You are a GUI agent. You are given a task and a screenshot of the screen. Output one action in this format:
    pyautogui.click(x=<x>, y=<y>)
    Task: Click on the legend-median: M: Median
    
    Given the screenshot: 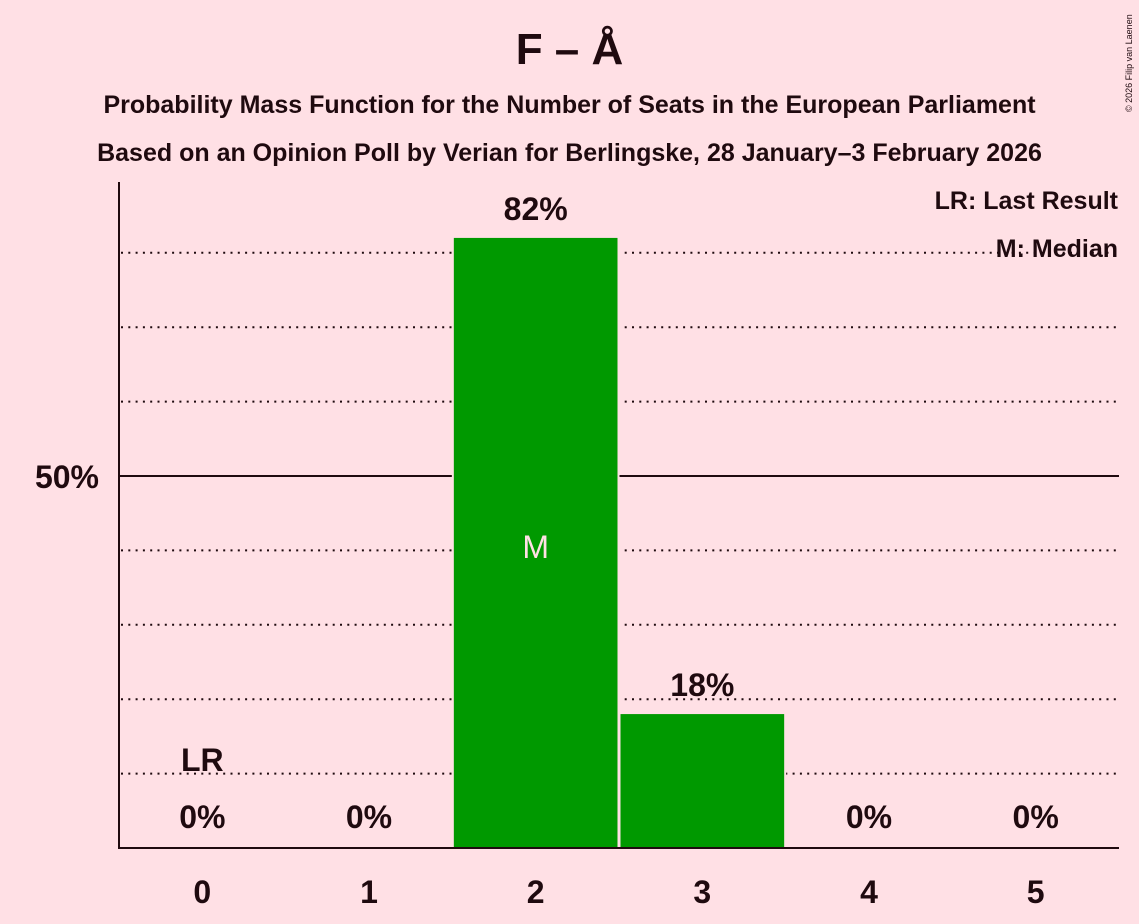 What is the action you would take?
    pyautogui.click(x=1057, y=249)
    